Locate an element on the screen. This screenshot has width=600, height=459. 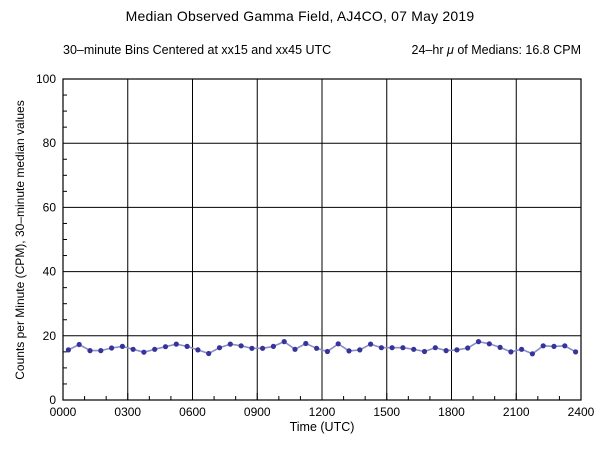
x-tick-label: 1800 is located at coordinates (451, 412).